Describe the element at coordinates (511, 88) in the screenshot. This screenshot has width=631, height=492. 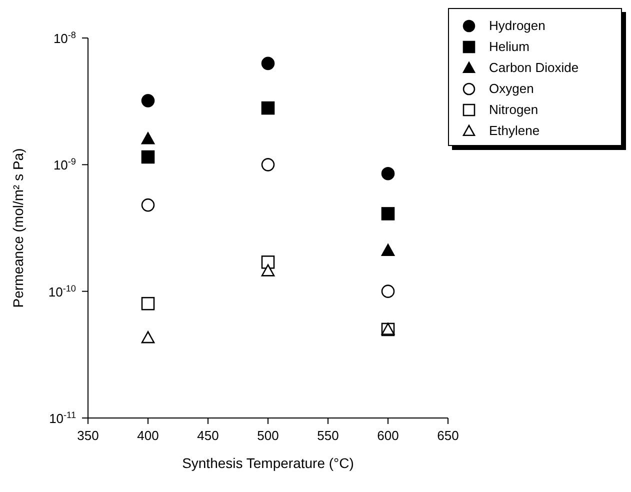
I see `legend-label: Oxygen` at that location.